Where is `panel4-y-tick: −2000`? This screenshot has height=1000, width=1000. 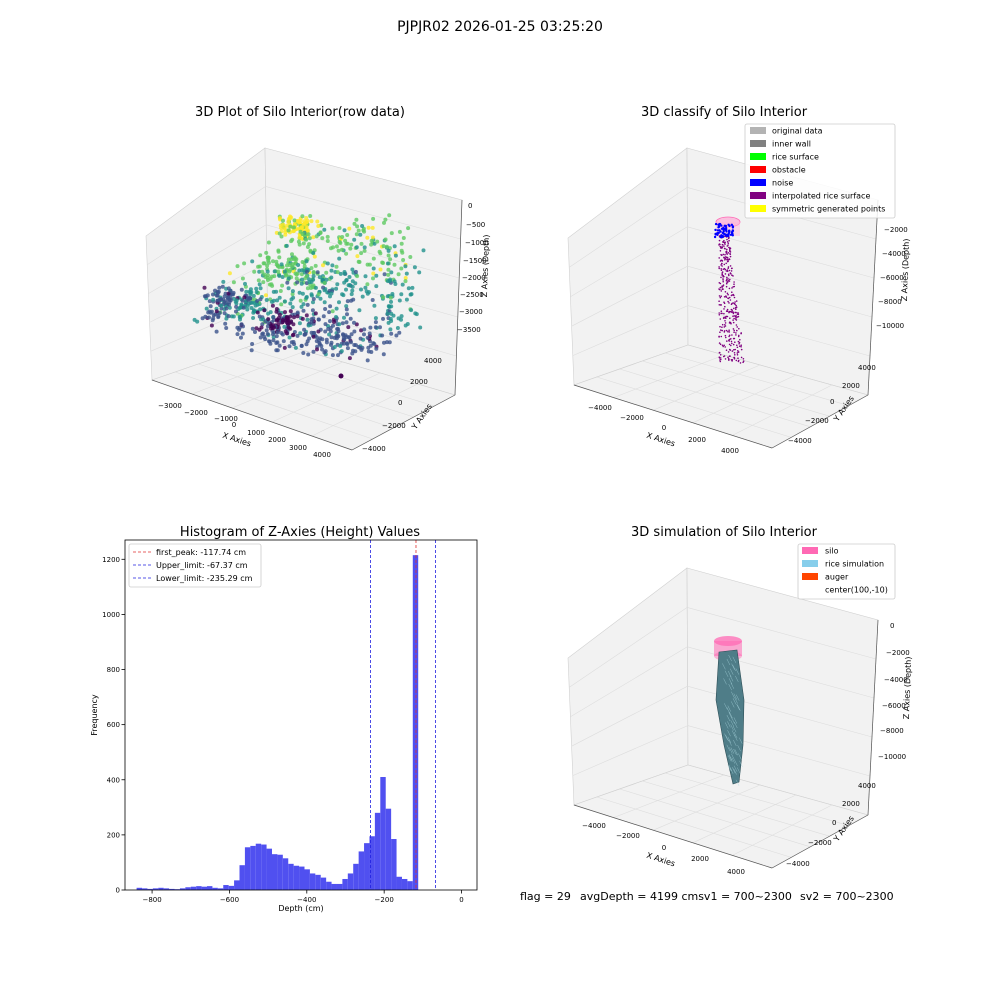 panel4-y-tick: −2000 is located at coordinates (820, 843).